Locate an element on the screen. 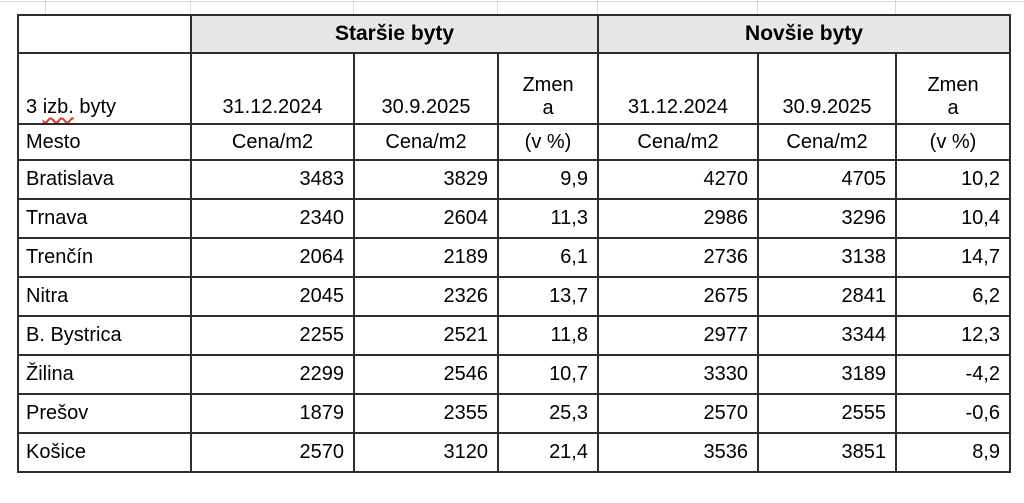 The image size is (1024, 503). table-row: Žilina 2299 2546 10,7 3330 3189 -4,2 is located at coordinates (514, 374).